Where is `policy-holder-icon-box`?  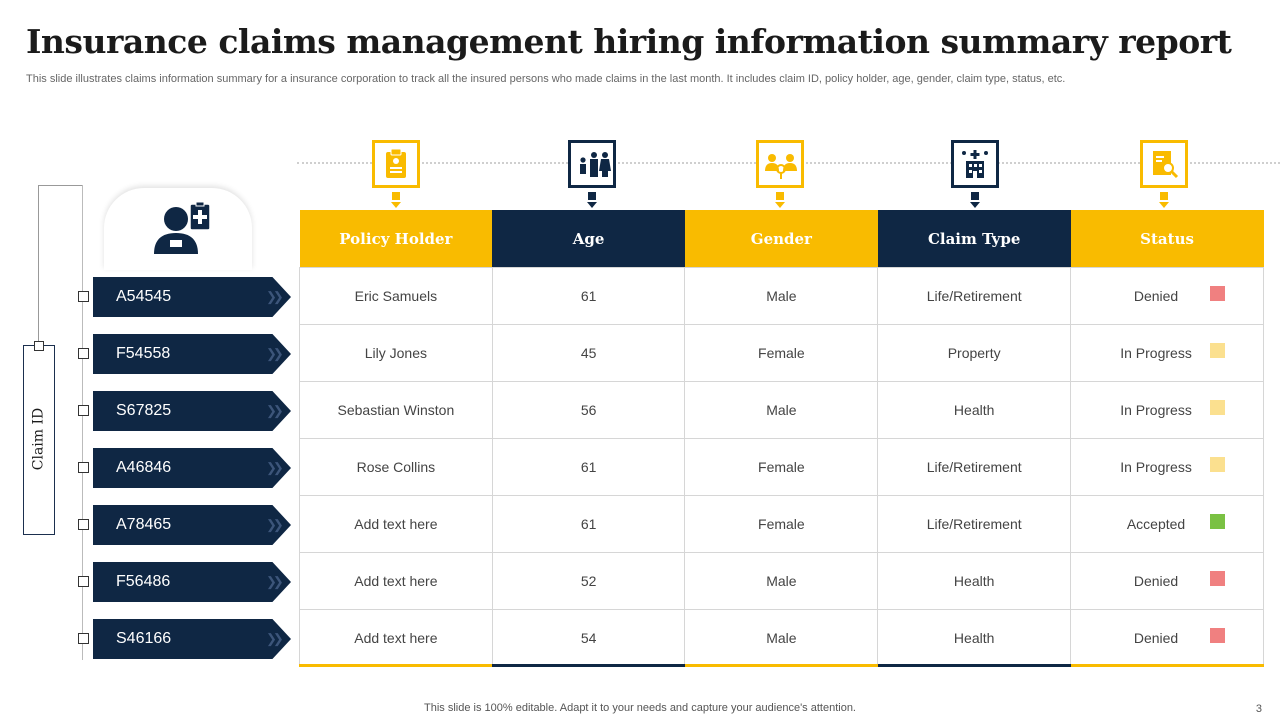
policy-holder-icon-box is located at coordinates (396, 164).